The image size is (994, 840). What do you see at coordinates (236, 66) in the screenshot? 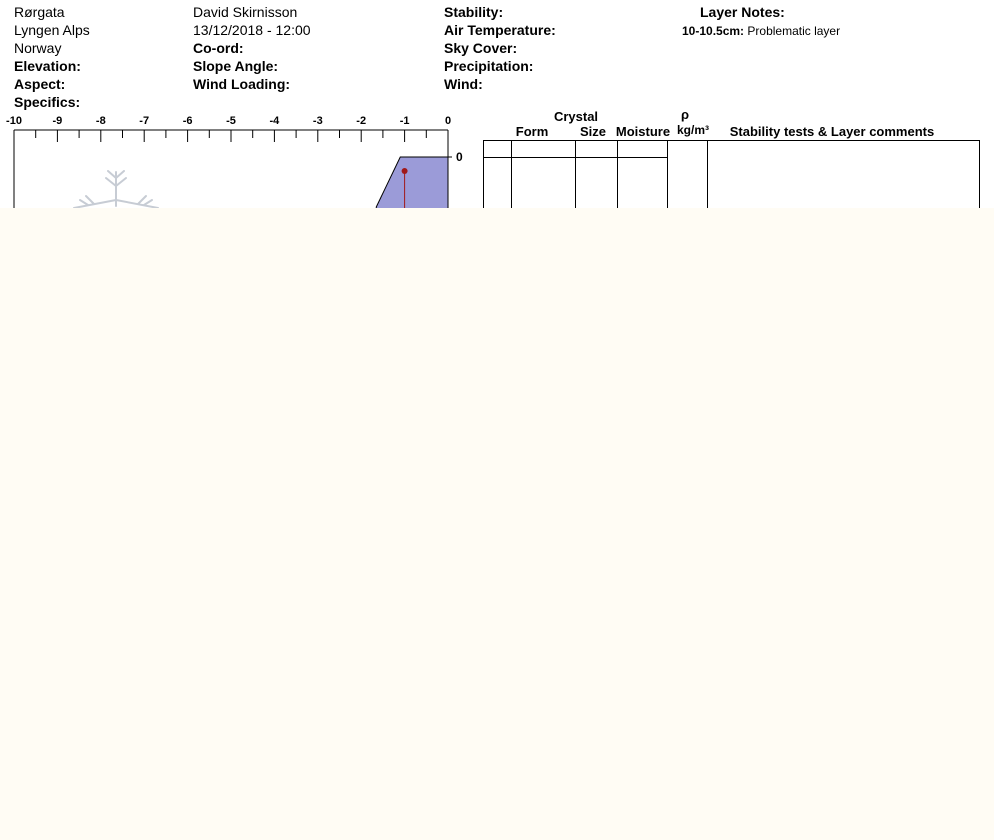
I see `slope-angle-label: Slope Angle:` at bounding box center [236, 66].